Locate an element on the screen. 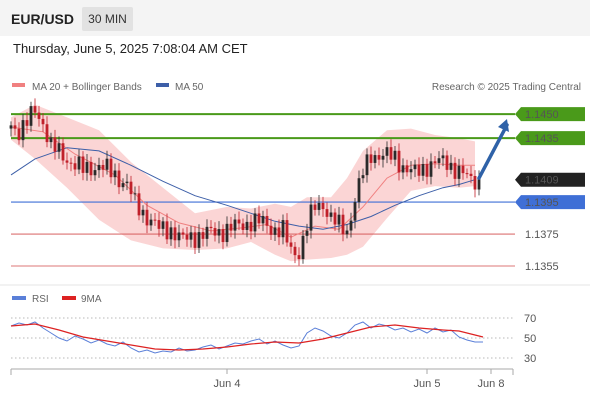 The width and height of the screenshot is (590, 400). timeframe-chip: 30 MIN is located at coordinates (107, 19).